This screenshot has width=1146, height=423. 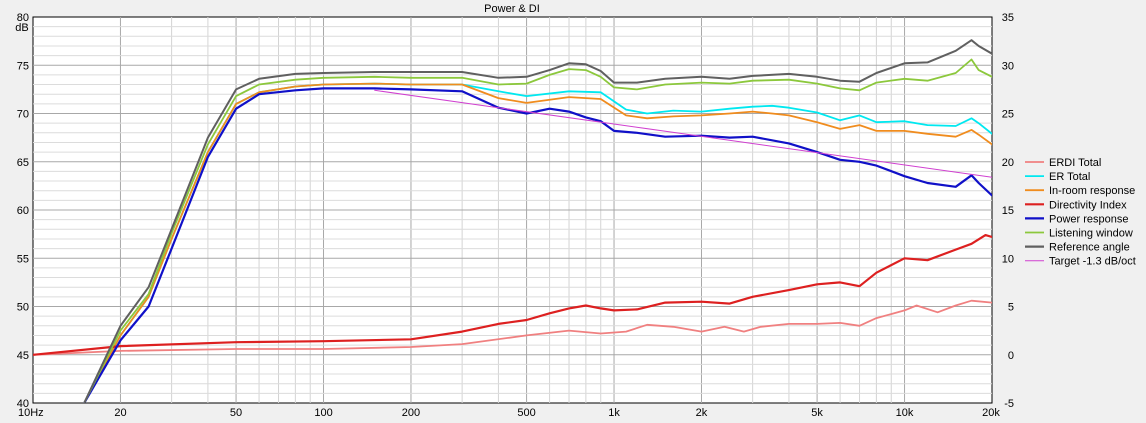 I want to click on x-tick-label: 10k, so click(x=905, y=413).